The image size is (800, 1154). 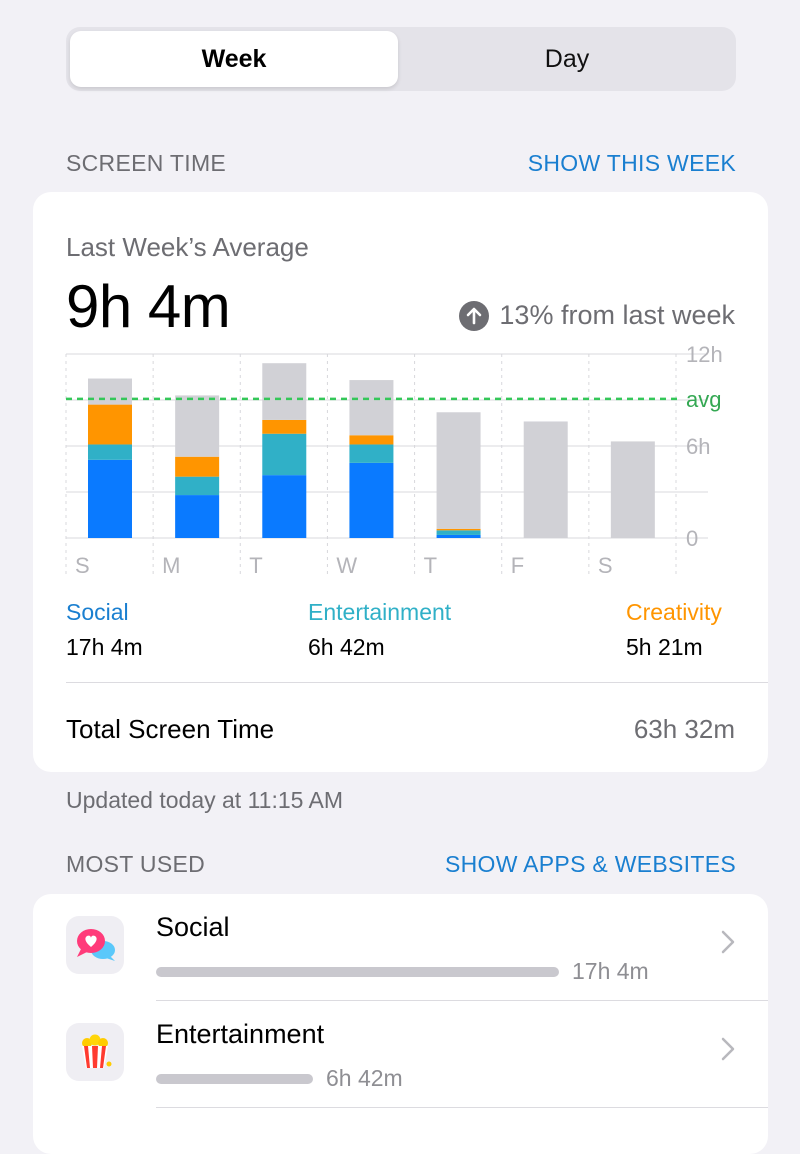 I want to click on list-item-social-time: 17h 4m, so click(x=610, y=971).